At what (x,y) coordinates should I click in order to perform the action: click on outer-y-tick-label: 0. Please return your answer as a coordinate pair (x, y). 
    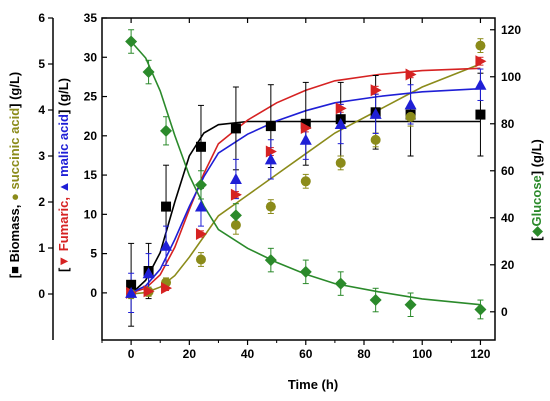
    Looking at the image, I should click on (41, 294).